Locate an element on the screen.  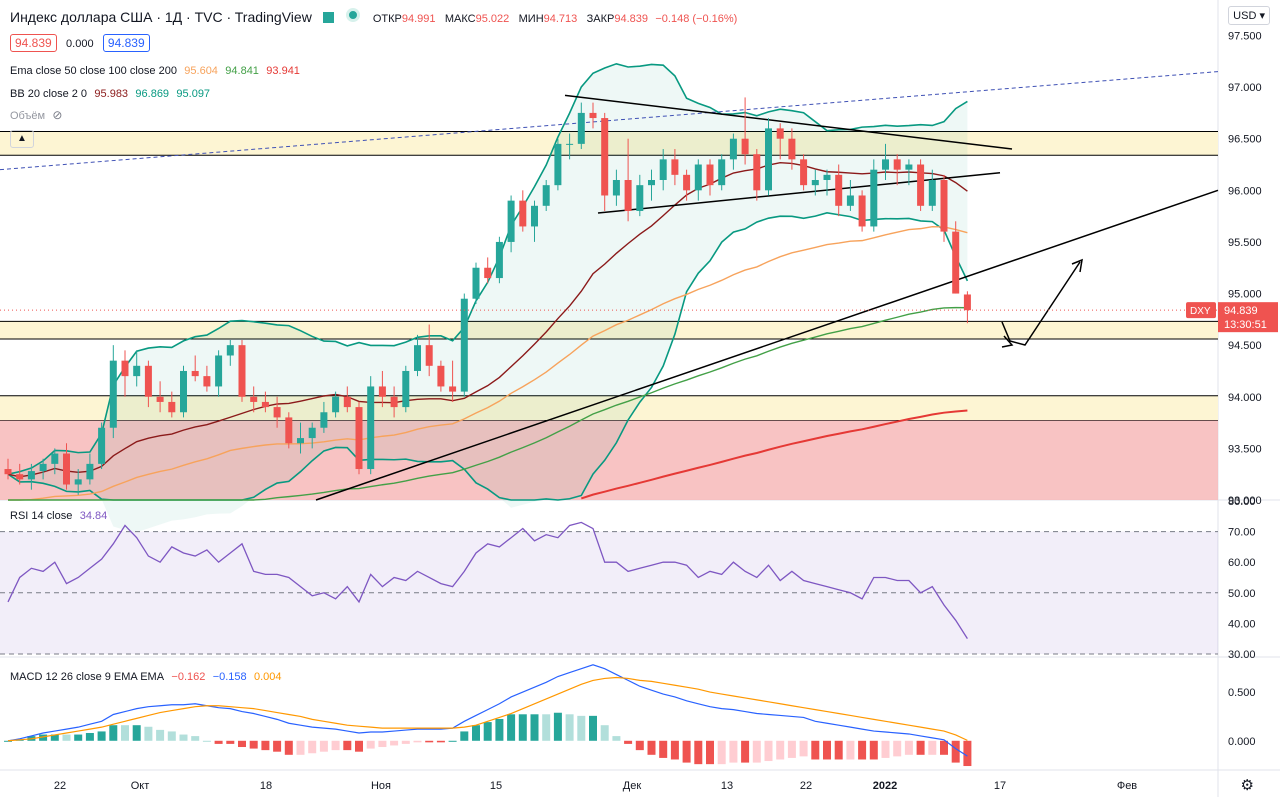
bid-box: 94.839 is located at coordinates (33, 43).